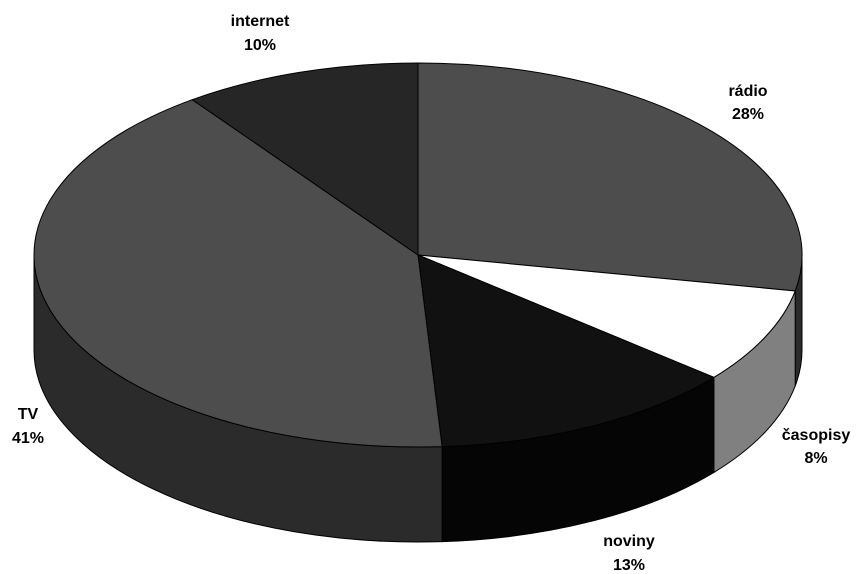  I want to click on pie-slice-internet, so click(305, 159).